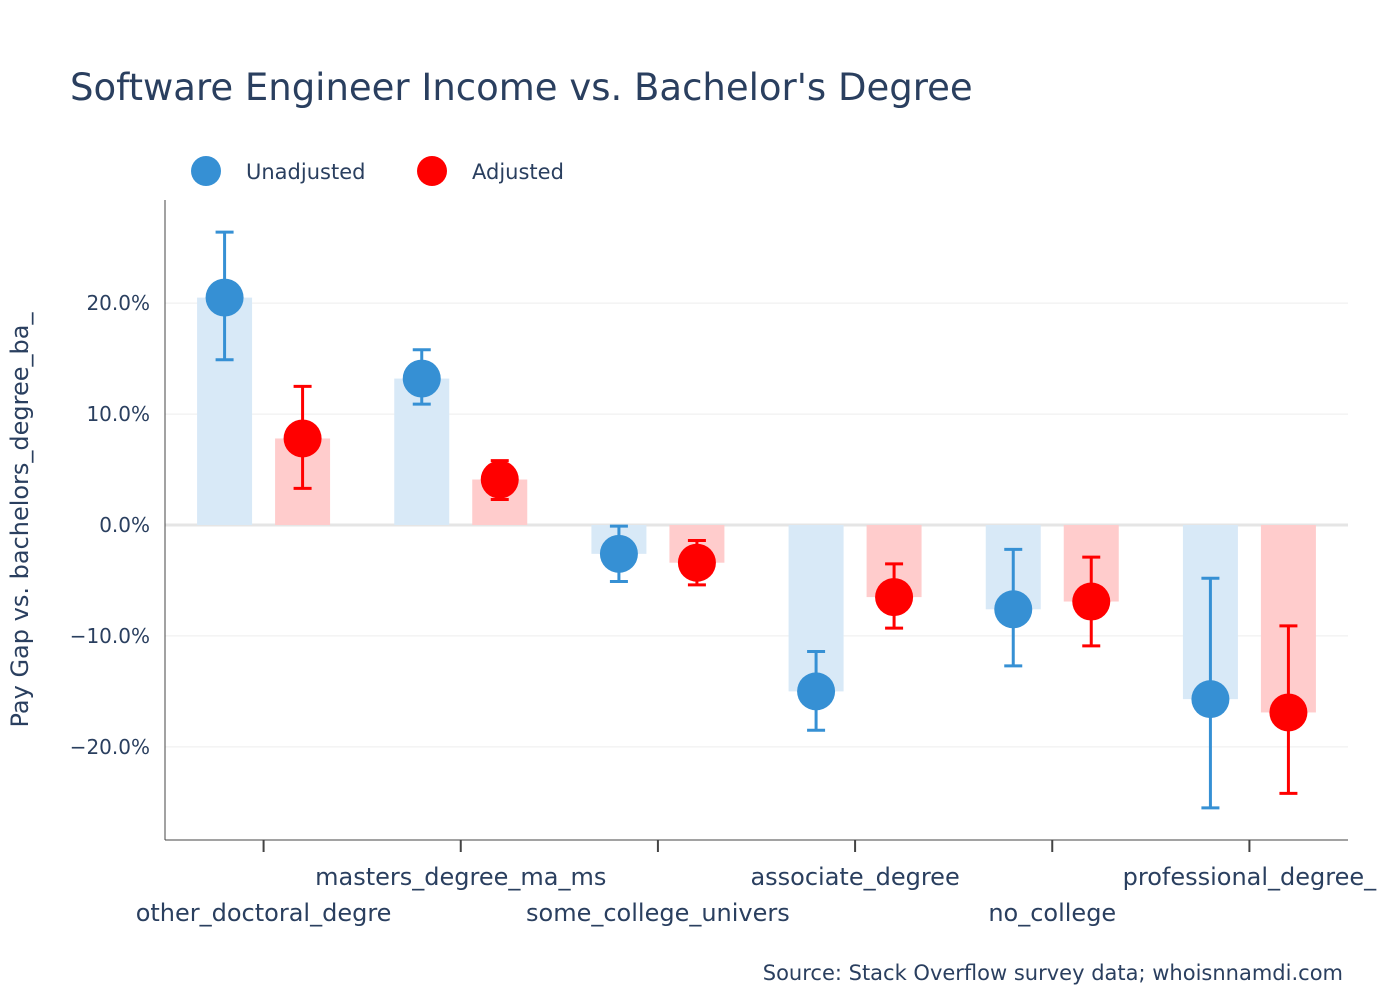  I want to click on legend: Unadjusted Adjusted, so click(377, 171).